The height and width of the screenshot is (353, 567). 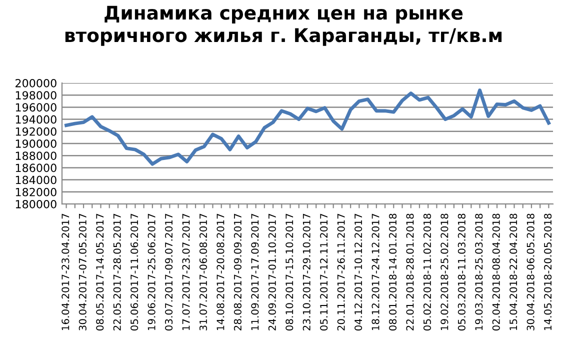 I want to click on x-tick-label: 08.05.2017-14.05.2017, so click(x=100, y=272).